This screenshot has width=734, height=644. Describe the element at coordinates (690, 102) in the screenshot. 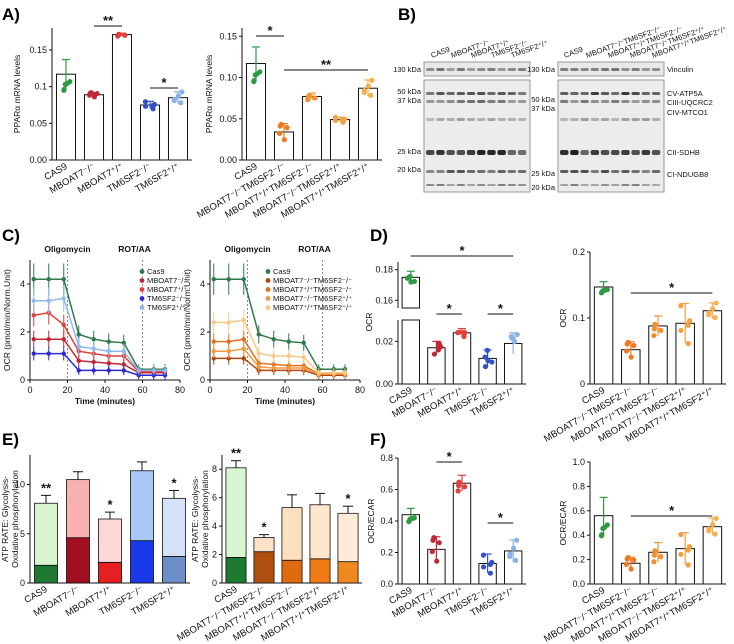

I see `protein-label: CIII-UQCRC2` at that location.